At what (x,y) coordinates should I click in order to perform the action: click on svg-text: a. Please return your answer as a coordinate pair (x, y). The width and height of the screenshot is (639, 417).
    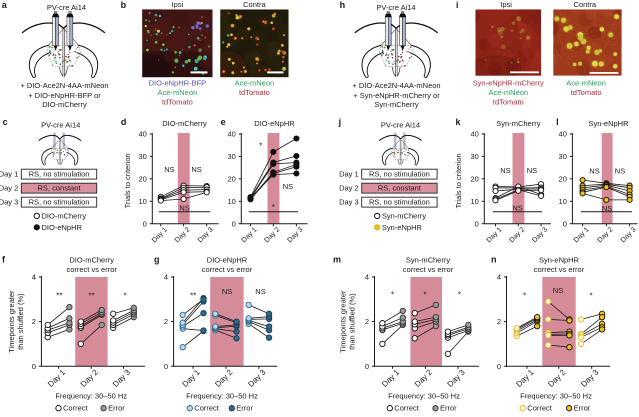
    Looking at the image, I should click on (5, 5).